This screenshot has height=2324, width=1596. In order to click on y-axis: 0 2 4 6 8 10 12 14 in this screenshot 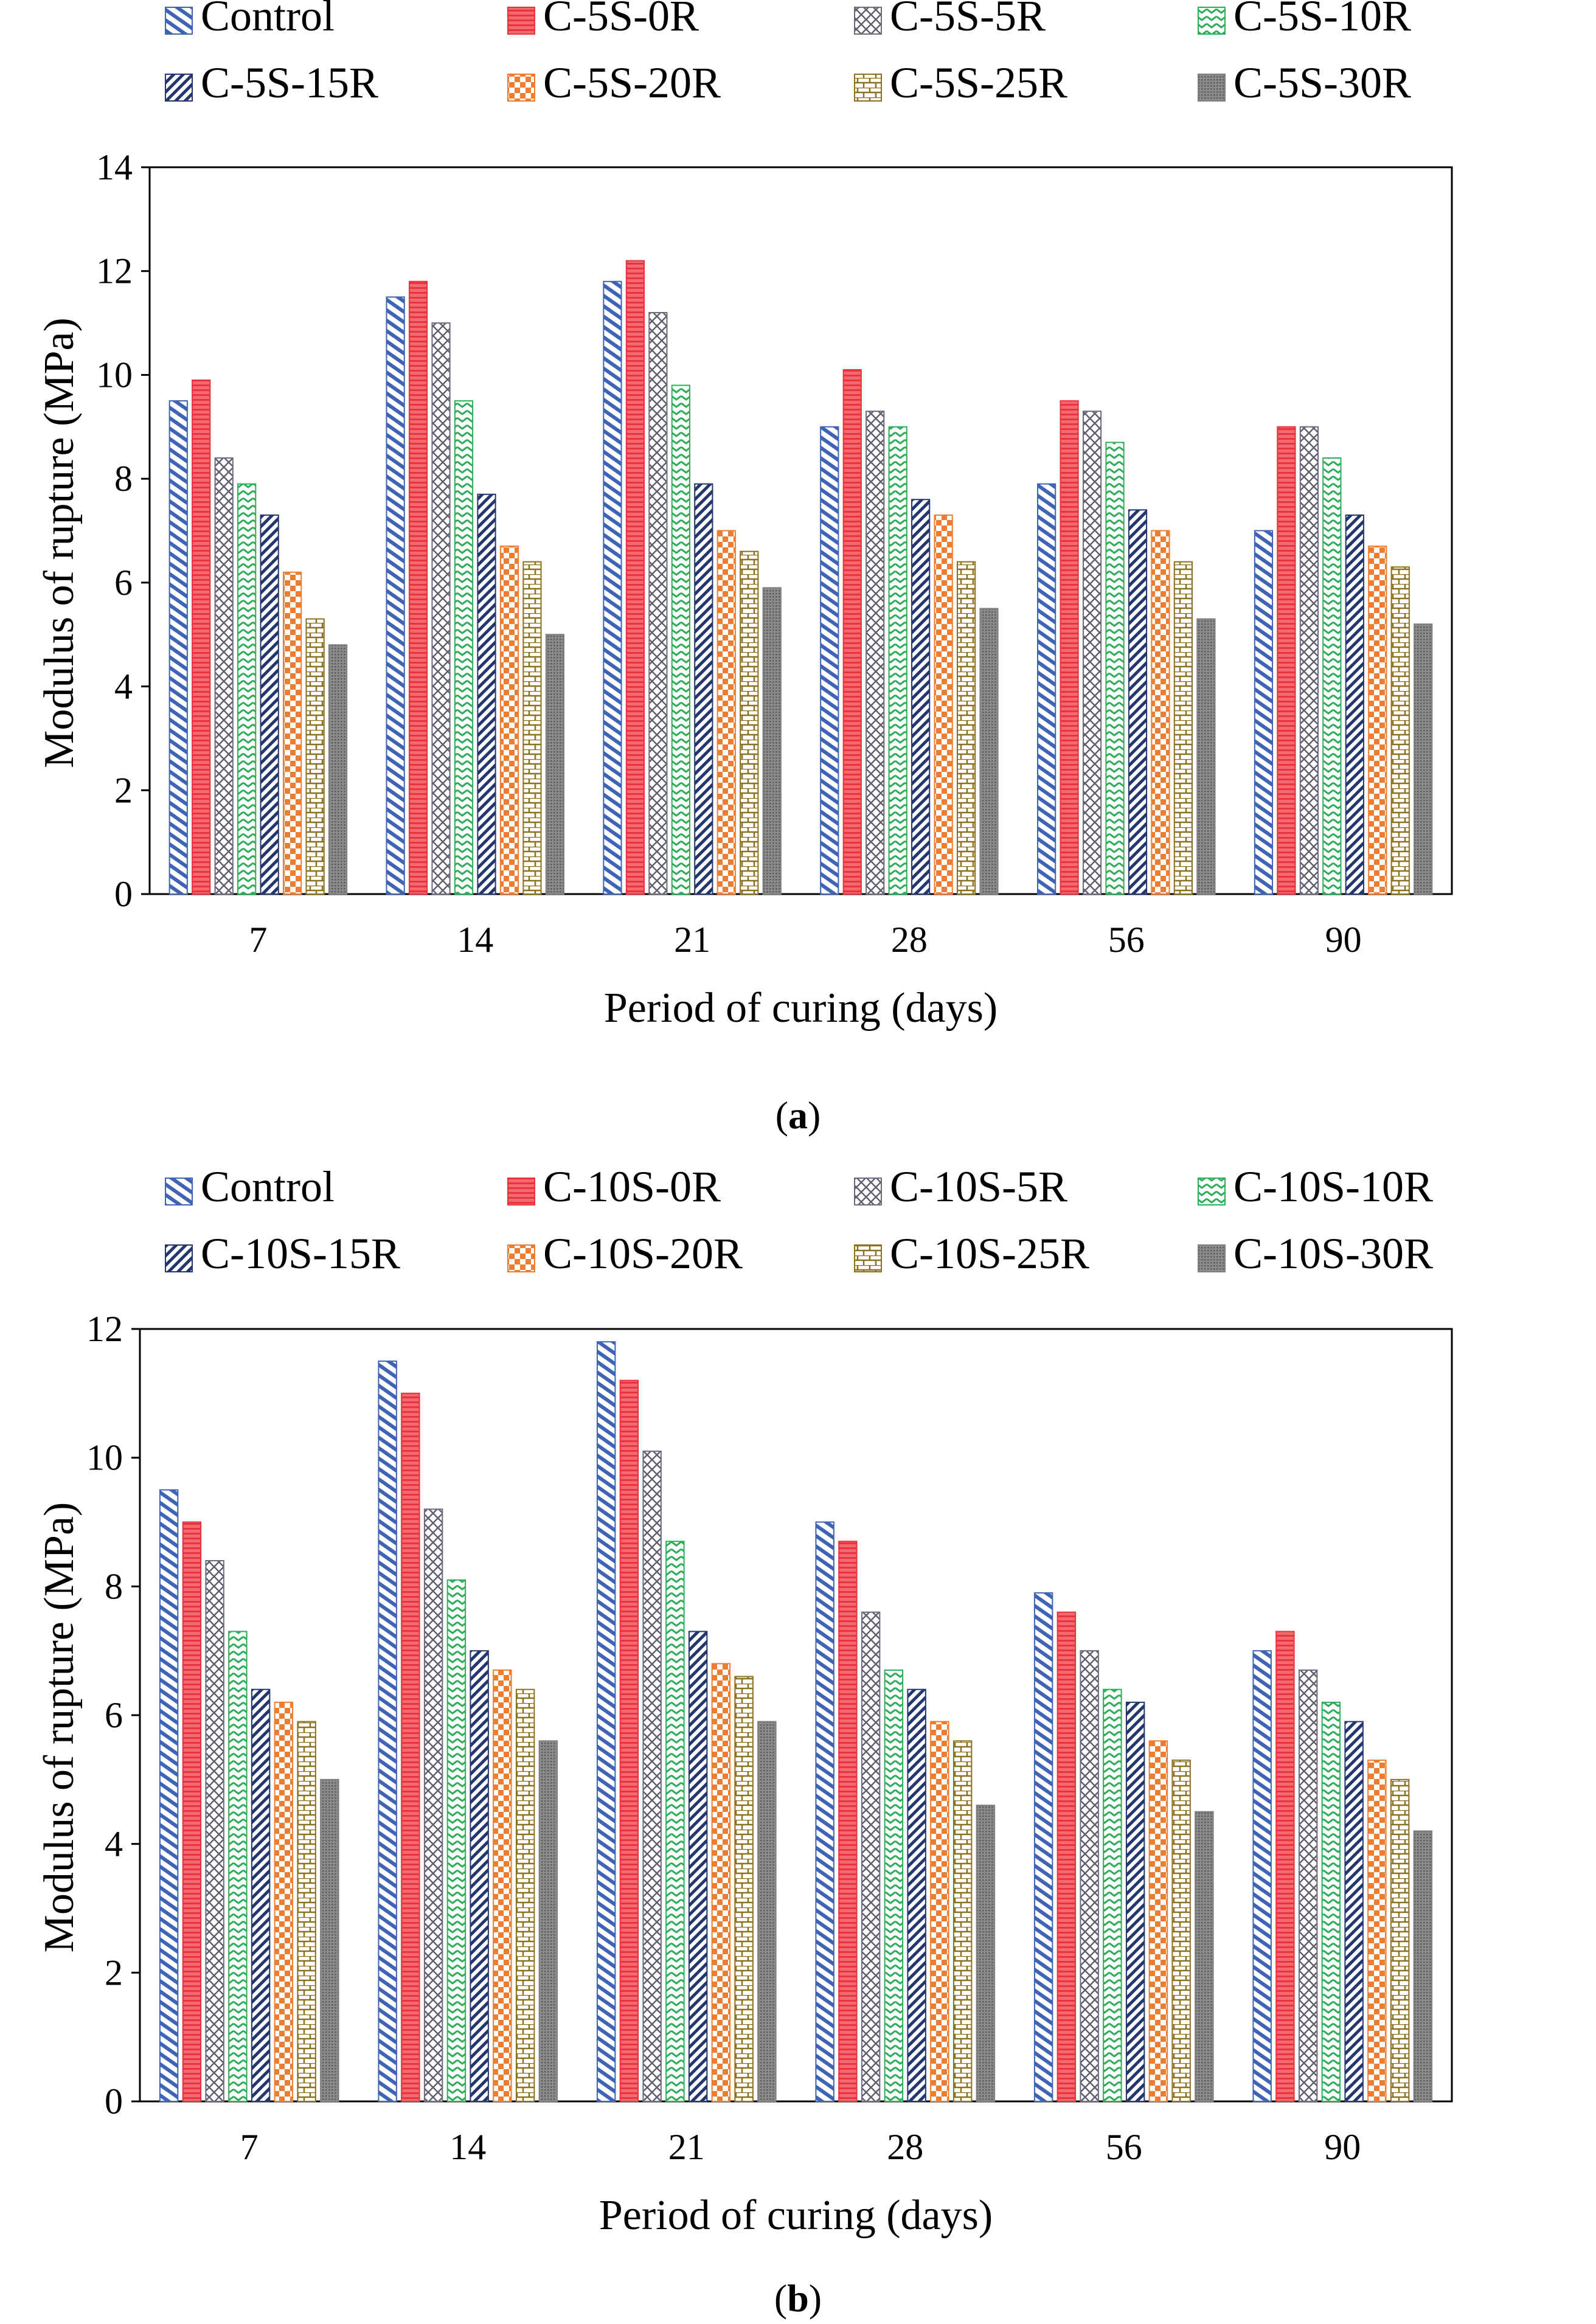, I will do `click(123, 530)`.